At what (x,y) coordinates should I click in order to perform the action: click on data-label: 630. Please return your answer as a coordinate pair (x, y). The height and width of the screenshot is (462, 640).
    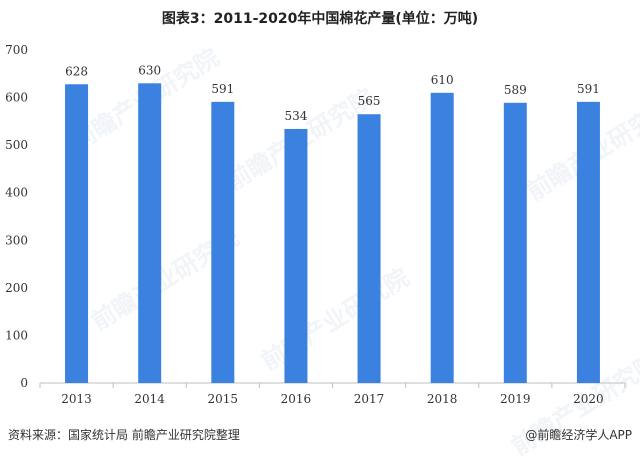
    Looking at the image, I should click on (149, 70).